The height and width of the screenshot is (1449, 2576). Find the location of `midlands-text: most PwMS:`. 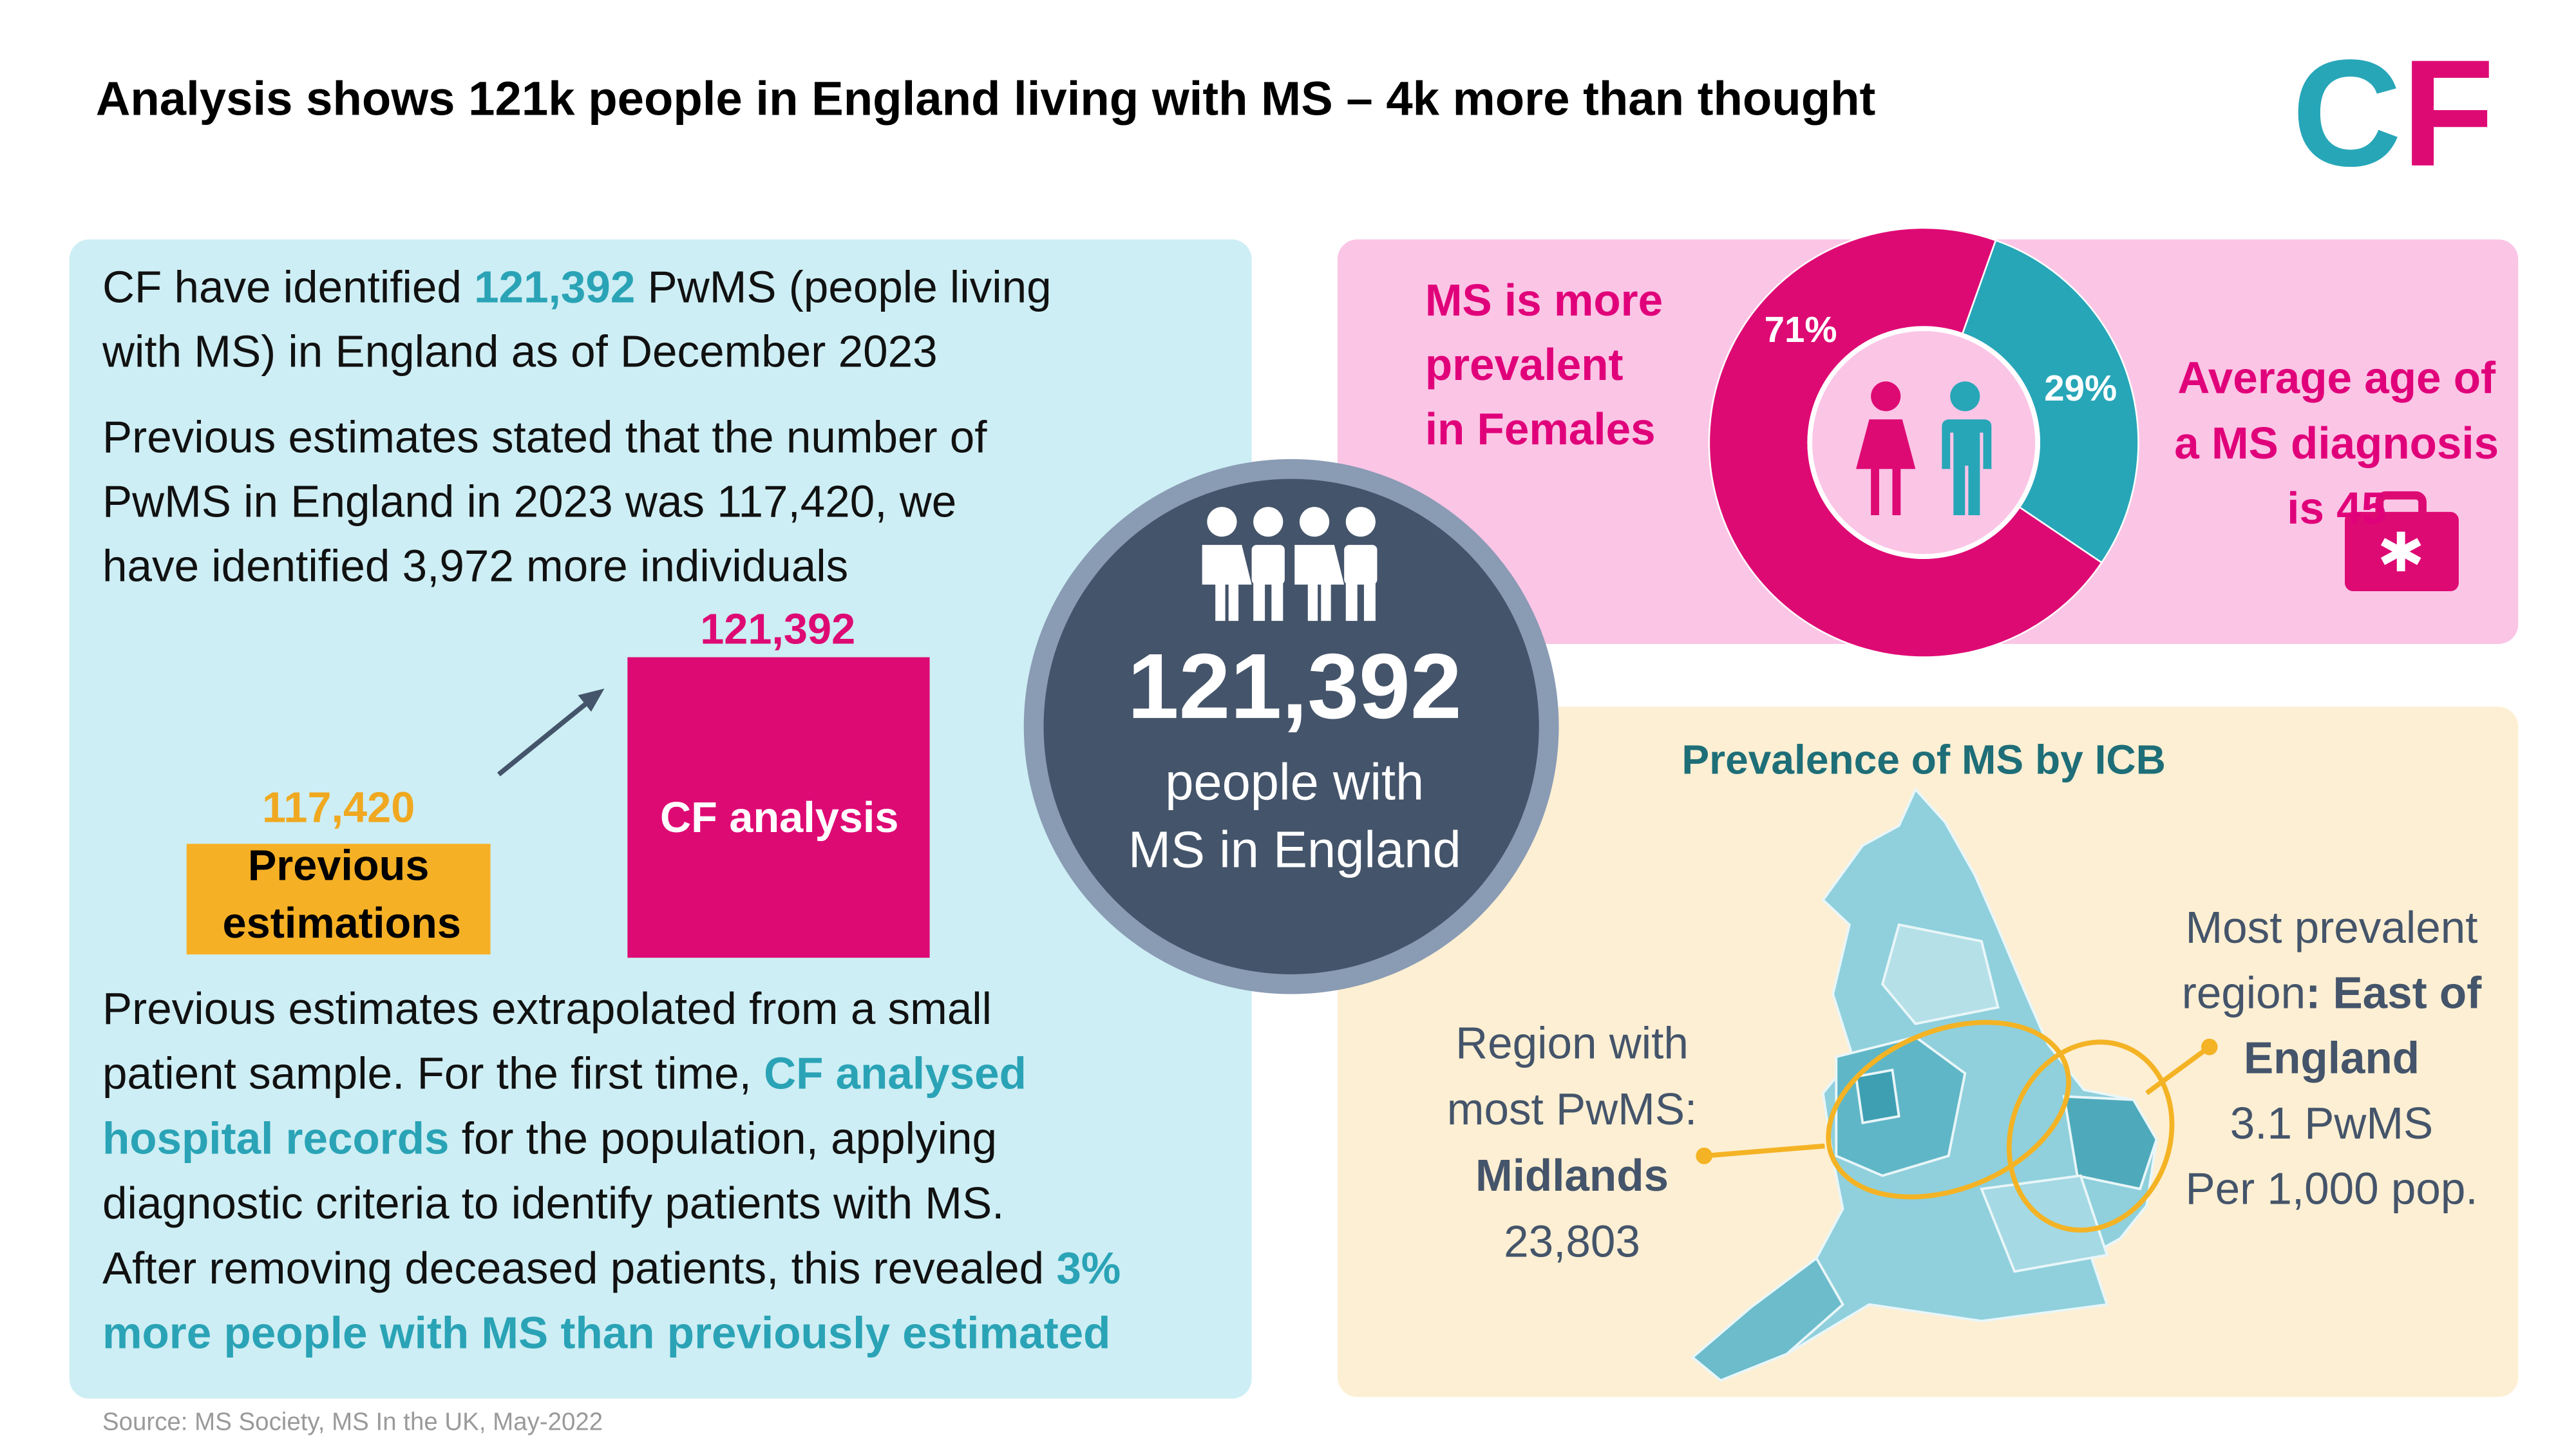

midlands-text: most PwMS: is located at coordinates (1572, 1109).